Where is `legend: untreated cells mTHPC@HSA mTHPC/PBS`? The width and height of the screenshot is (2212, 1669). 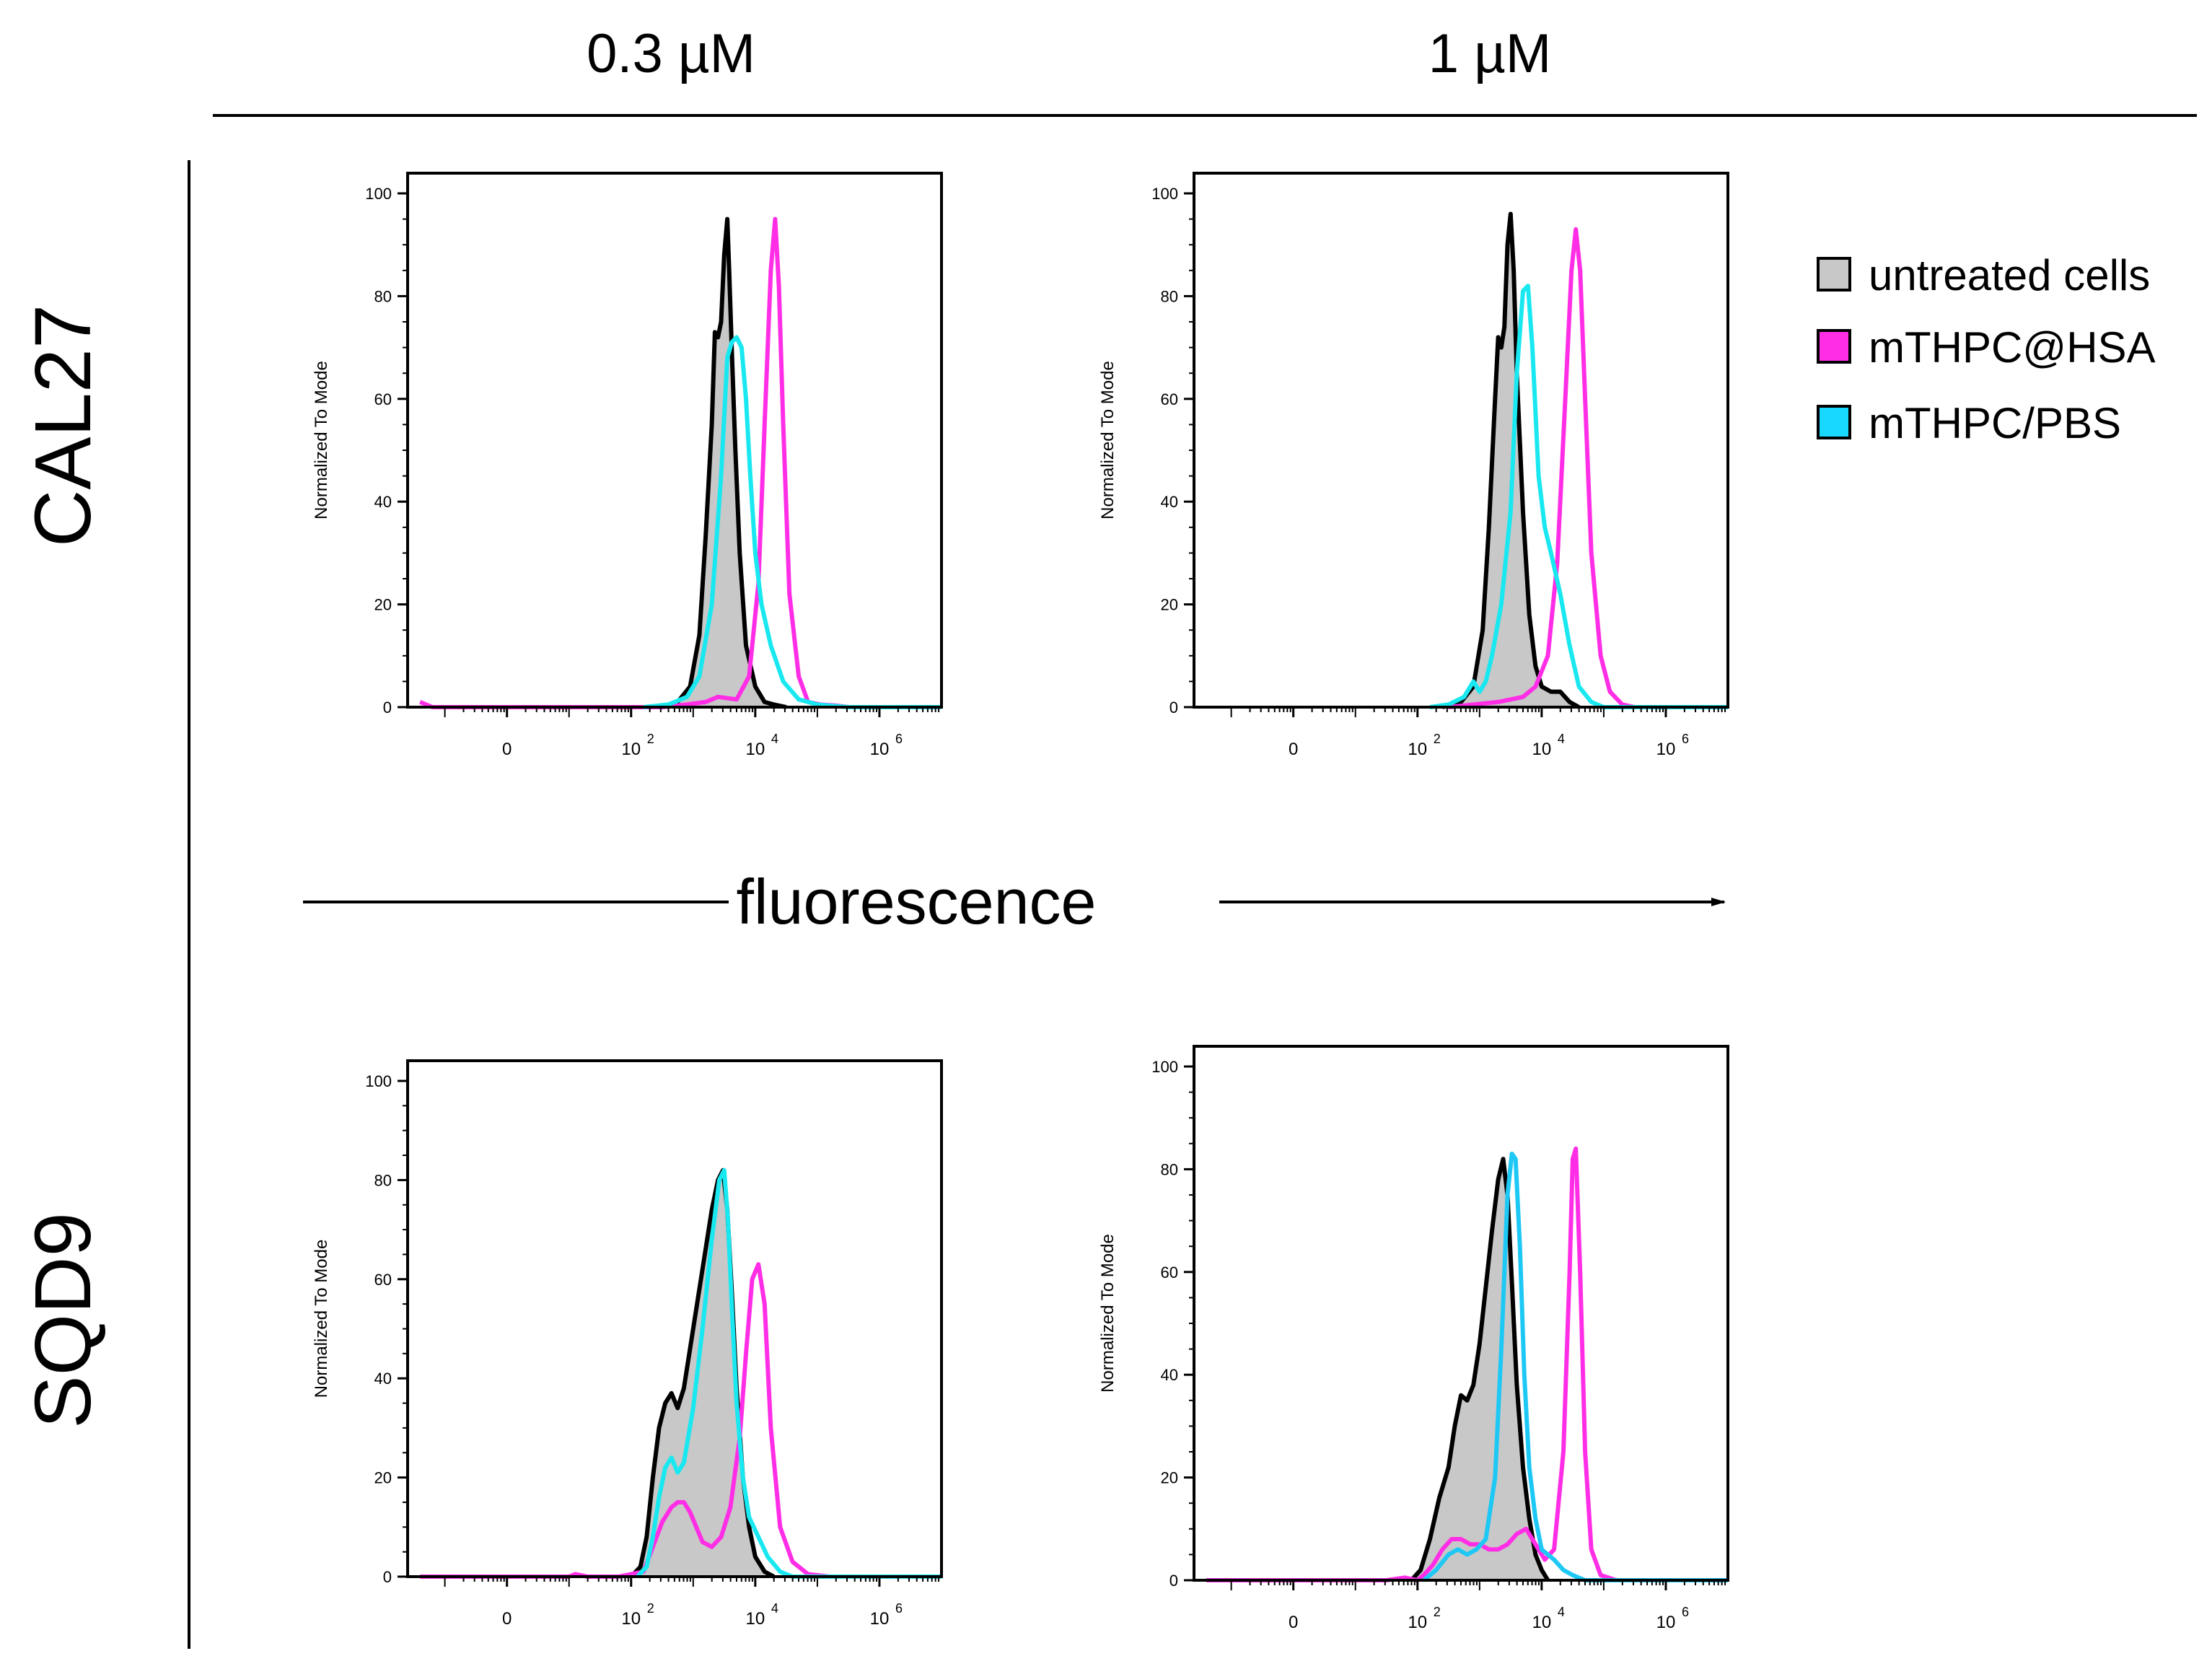 legend: untreated cells mTHPC@HSA mTHPC/PBS is located at coordinates (1986, 349).